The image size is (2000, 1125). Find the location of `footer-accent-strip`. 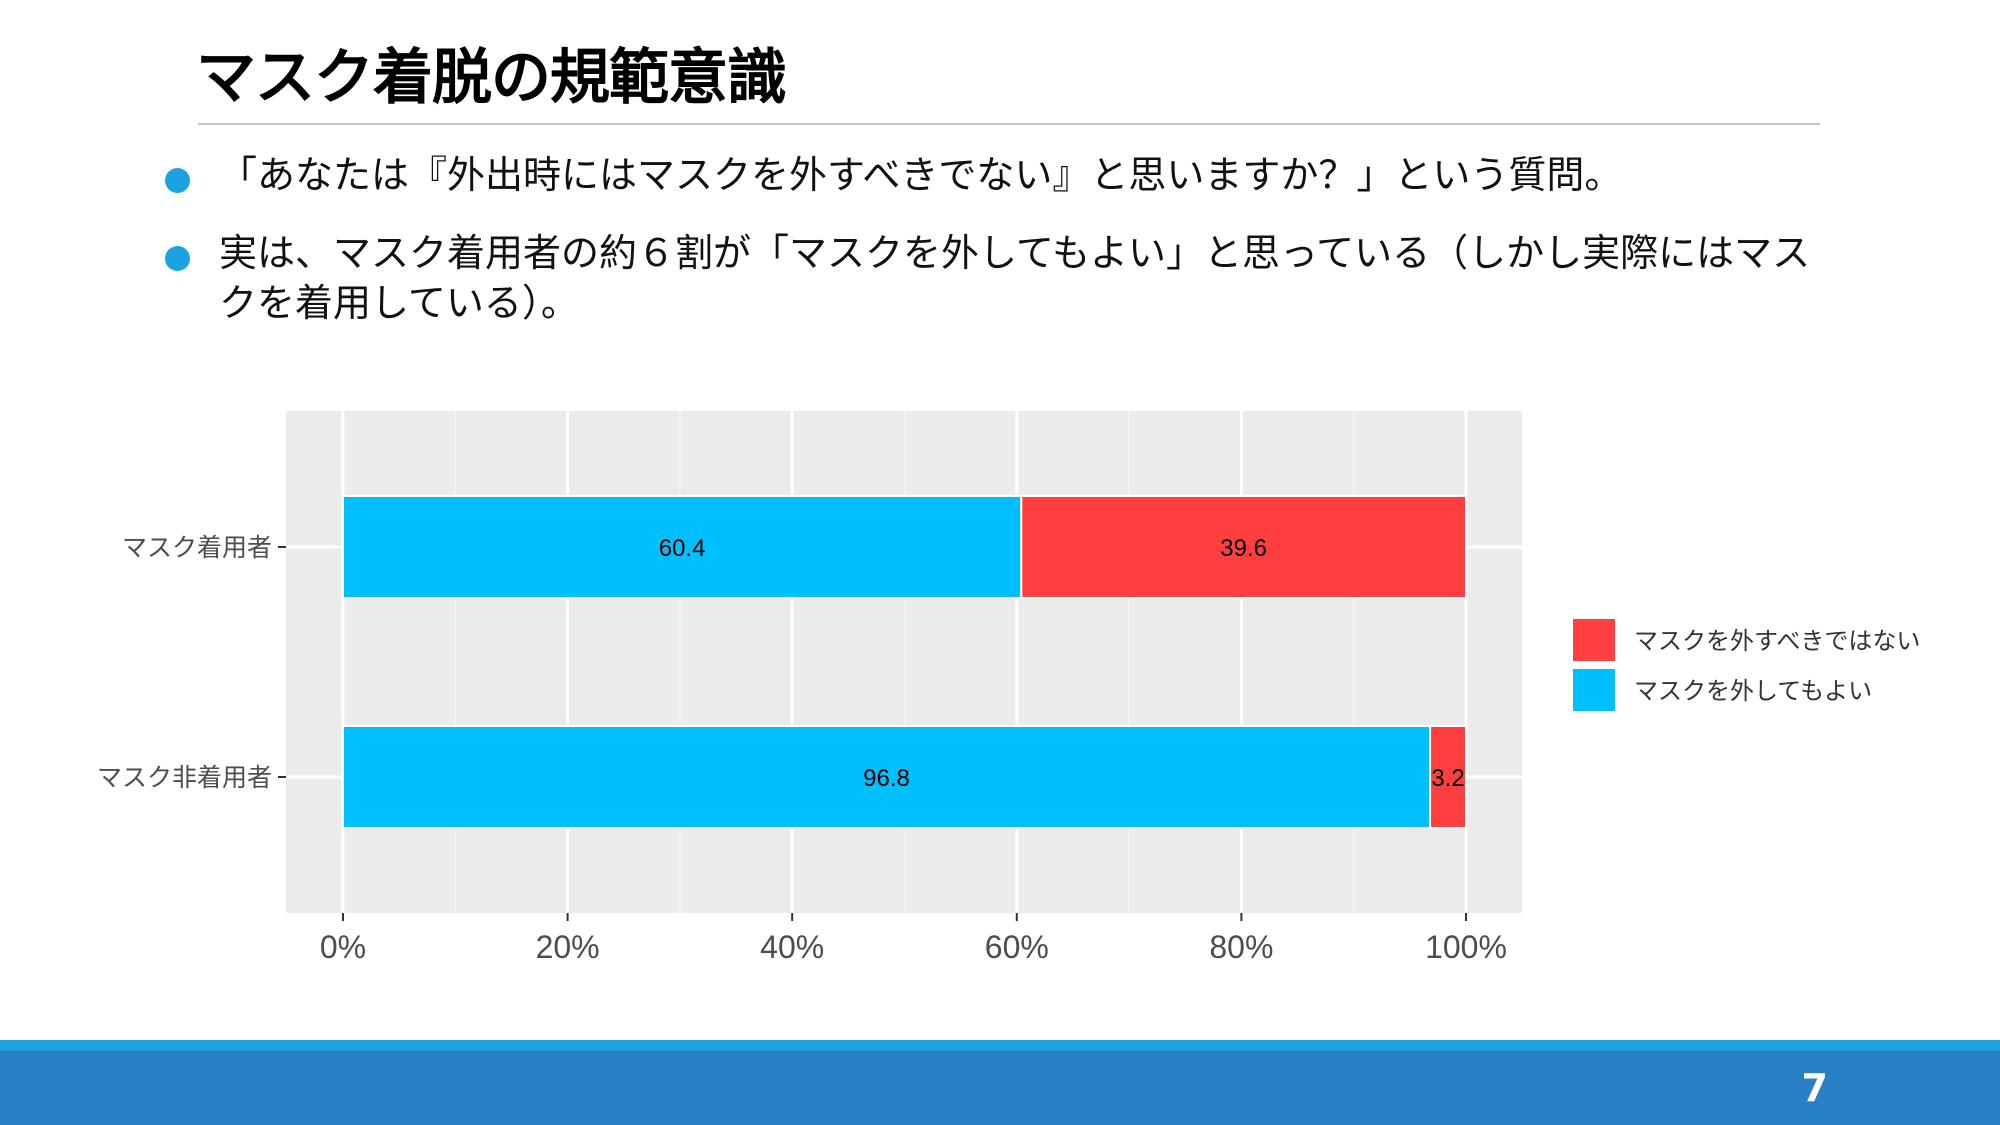

footer-accent-strip is located at coordinates (1000, 1045).